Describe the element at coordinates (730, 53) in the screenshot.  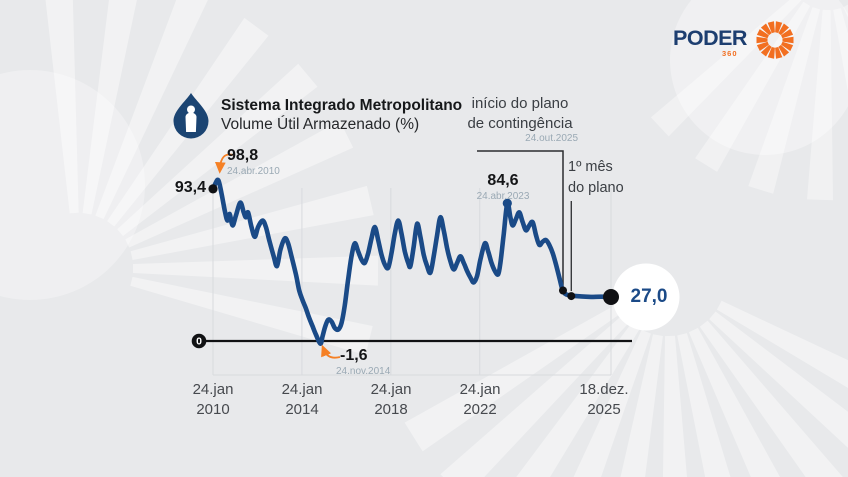
I see `poder360-logo-360: 360` at that location.